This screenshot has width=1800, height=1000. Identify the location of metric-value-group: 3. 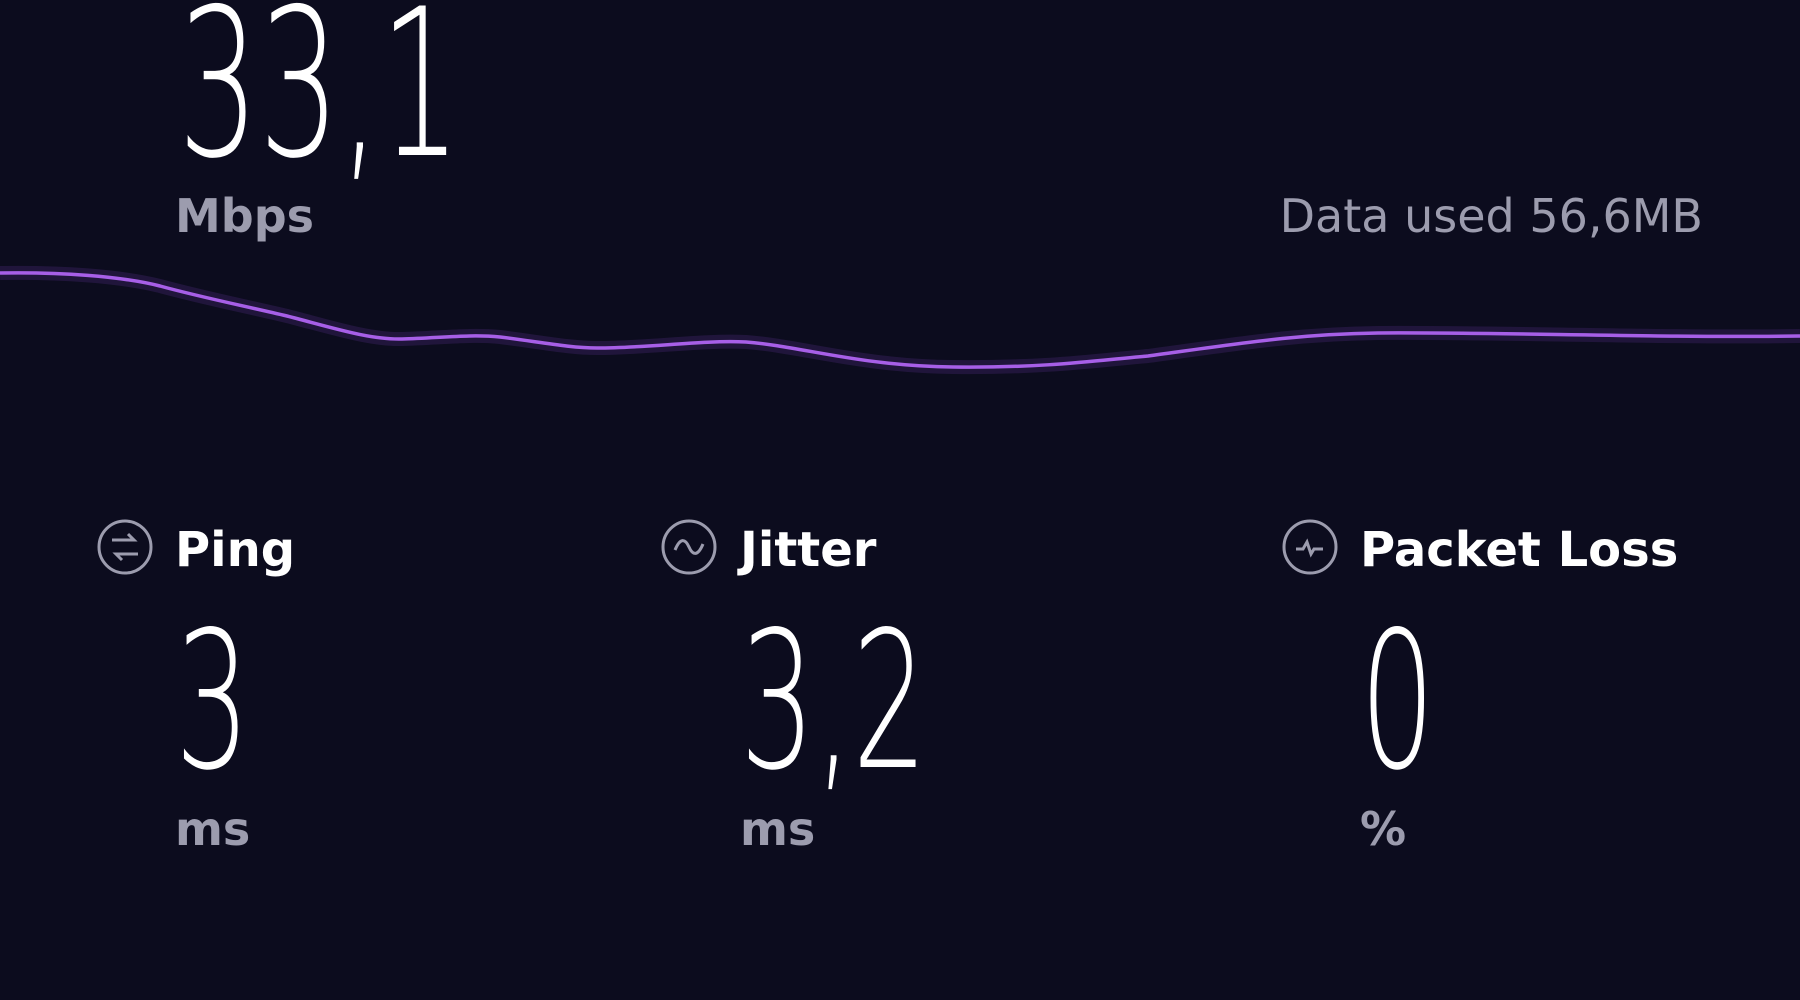
(212, 702).